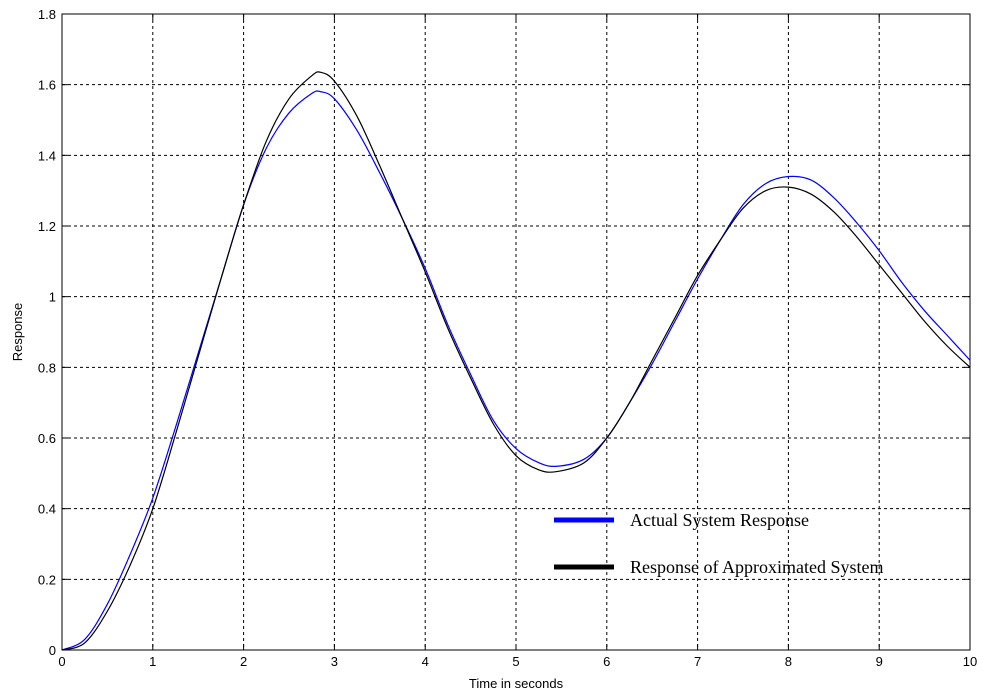 The width and height of the screenshot is (982, 691). I want to click on x-tick-label: 7, so click(697, 661).